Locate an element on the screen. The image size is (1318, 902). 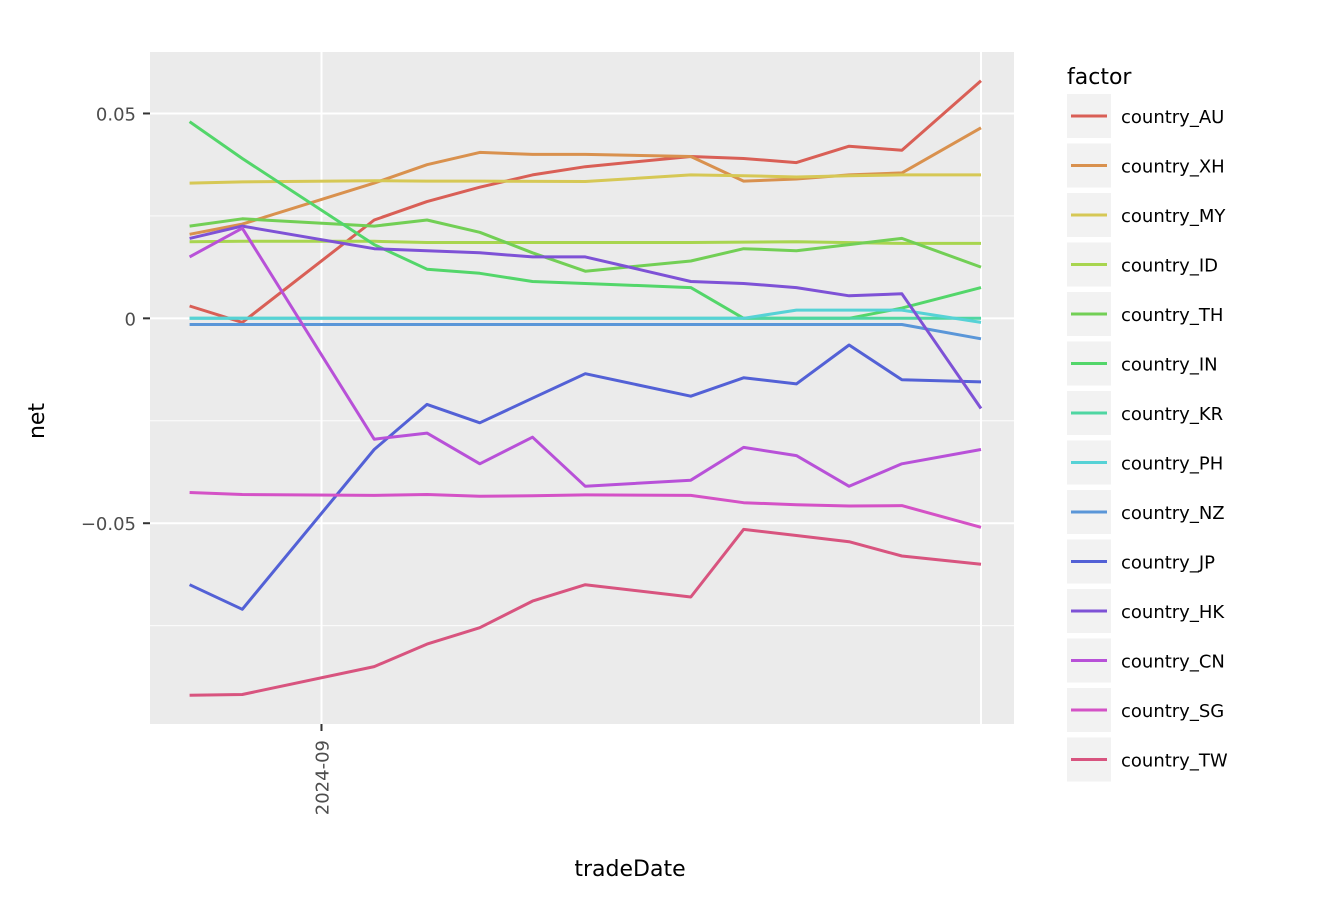
legend-label: country_TW is located at coordinates (1174, 761).